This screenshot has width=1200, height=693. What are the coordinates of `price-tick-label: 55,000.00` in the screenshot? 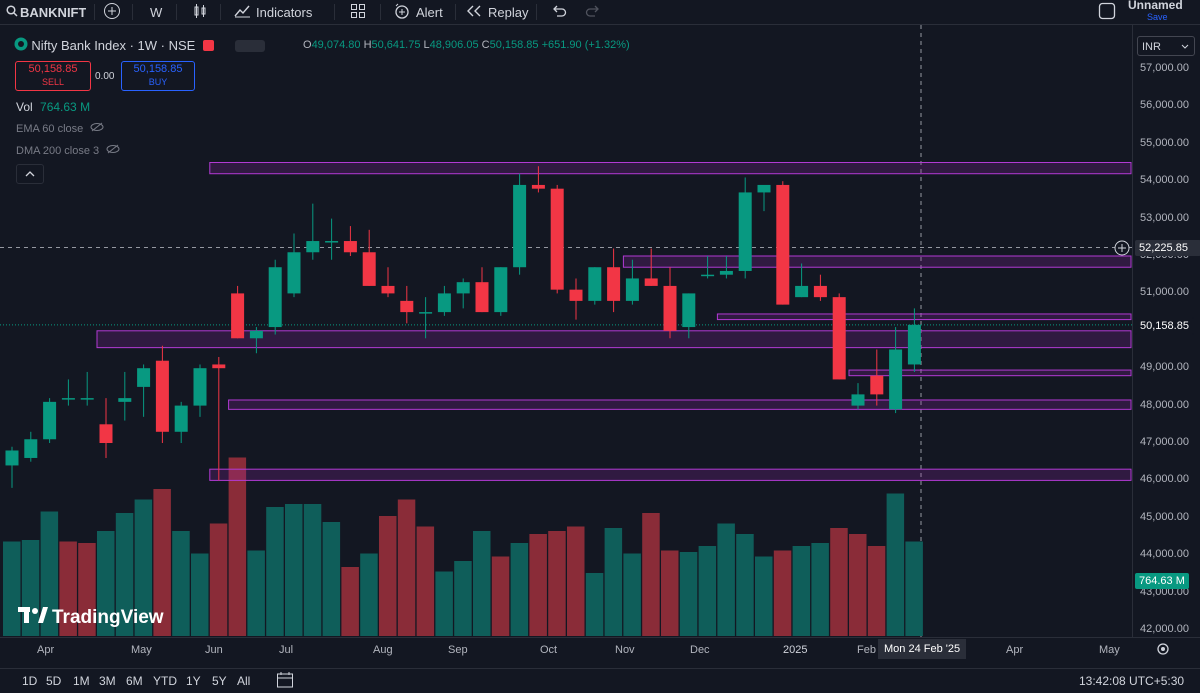 It's located at (1164, 142).